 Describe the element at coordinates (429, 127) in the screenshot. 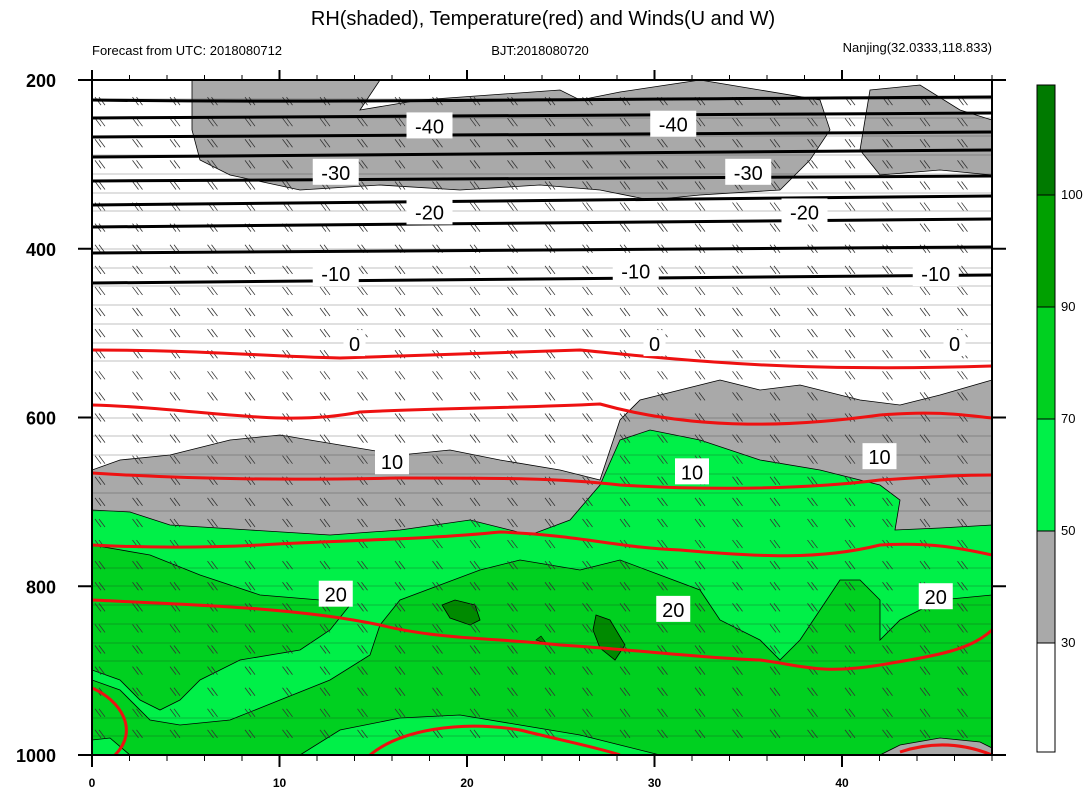

I see `contour-label: -40` at that location.